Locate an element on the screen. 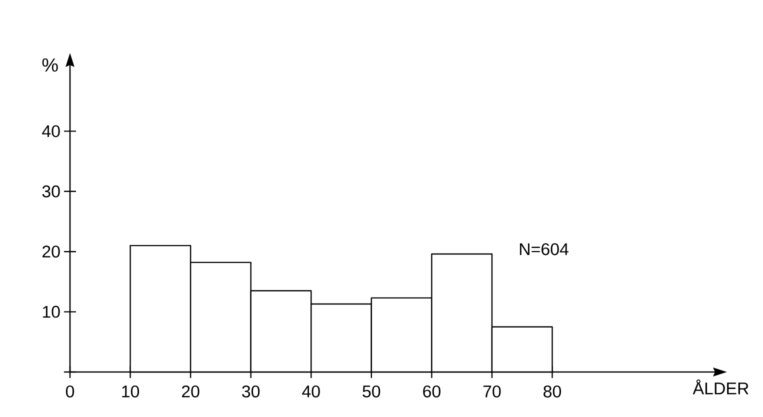 The width and height of the screenshot is (763, 417). x-tick-label: 50 is located at coordinates (371, 391).